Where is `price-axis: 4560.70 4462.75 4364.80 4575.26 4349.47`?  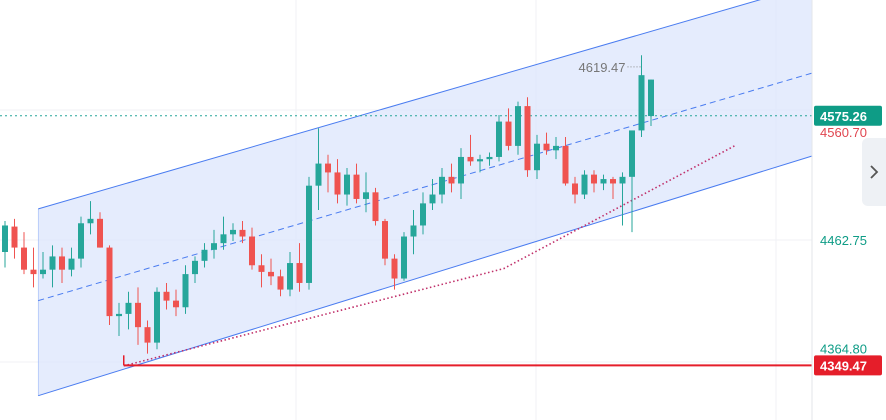
price-axis: 4560.70 4462.75 4364.80 4575.26 4349.47 is located at coordinates (848, 240).